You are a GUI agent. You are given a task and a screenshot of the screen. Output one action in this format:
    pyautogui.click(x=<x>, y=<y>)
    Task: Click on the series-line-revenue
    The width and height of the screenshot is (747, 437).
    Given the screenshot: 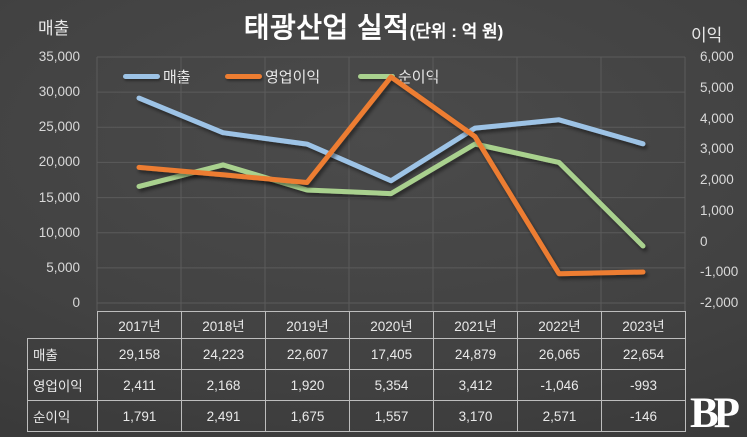 What is the action you would take?
    pyautogui.click(x=391, y=139)
    